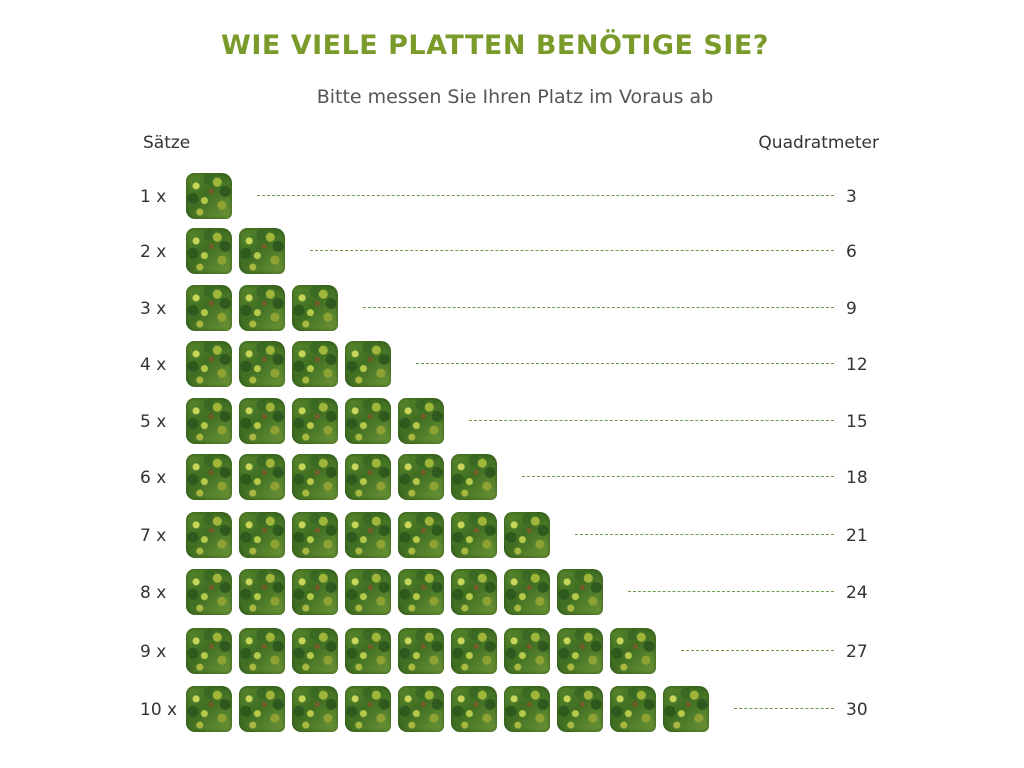 The width and height of the screenshot is (1024, 768). Describe the element at coordinates (153, 593) in the screenshot. I see `set-count-label: 8 x` at that location.